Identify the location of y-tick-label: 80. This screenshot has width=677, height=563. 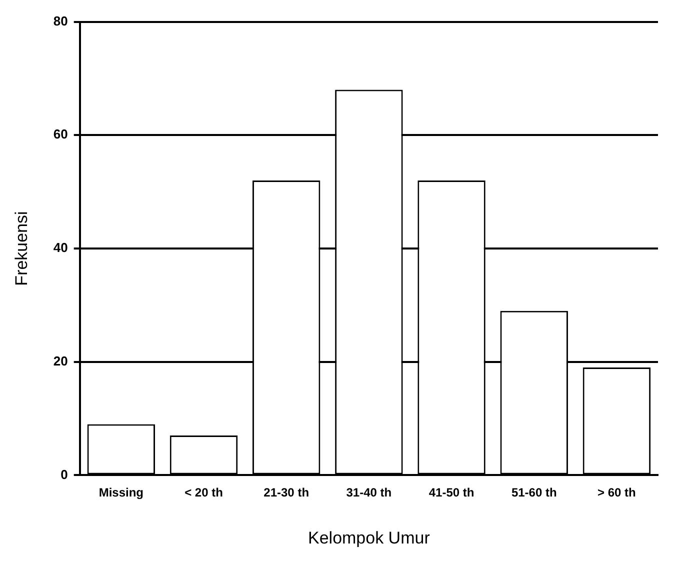
(60, 20).